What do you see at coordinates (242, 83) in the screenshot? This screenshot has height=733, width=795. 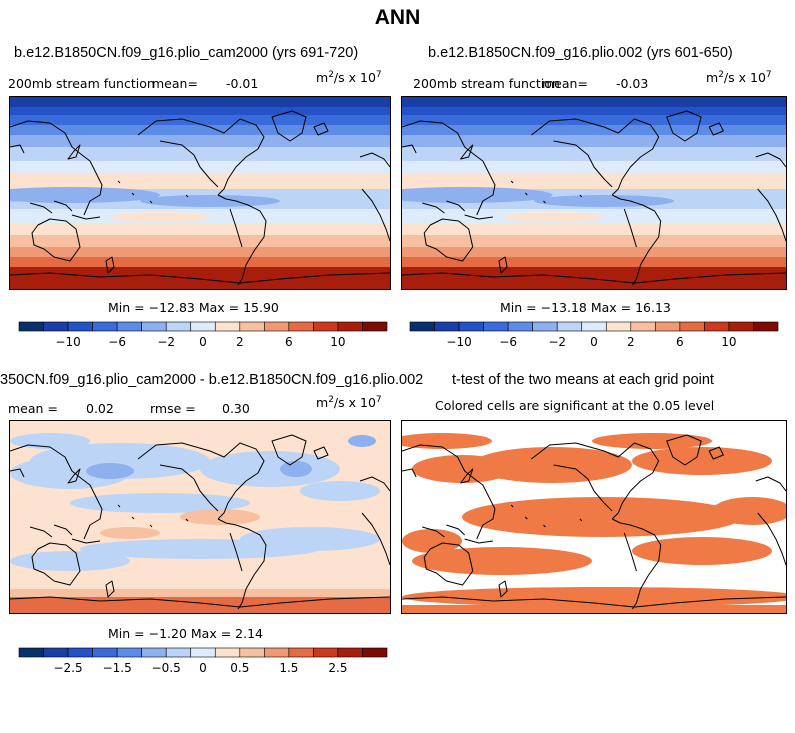 I see `panel-1-mean-value: -0.01` at bounding box center [242, 83].